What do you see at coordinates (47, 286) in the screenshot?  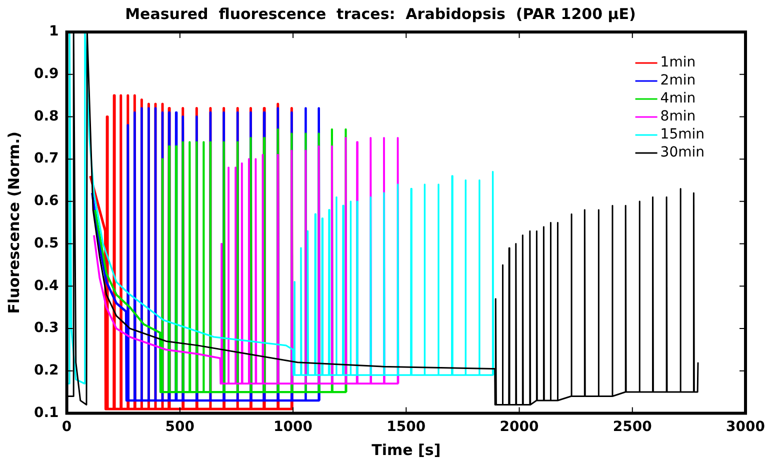 I see `y-tick-label: 0.4` at bounding box center [47, 286].